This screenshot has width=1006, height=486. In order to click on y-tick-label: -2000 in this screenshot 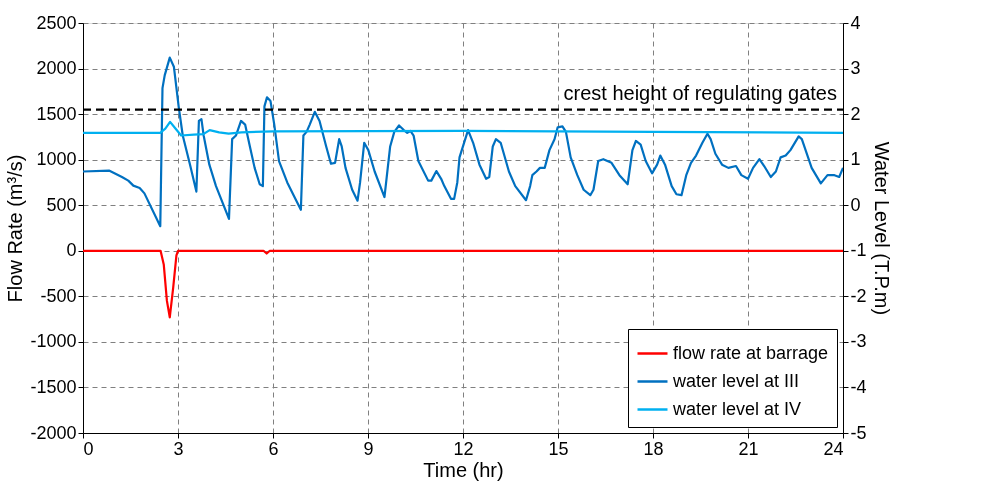, I will do `click(53, 432)`.